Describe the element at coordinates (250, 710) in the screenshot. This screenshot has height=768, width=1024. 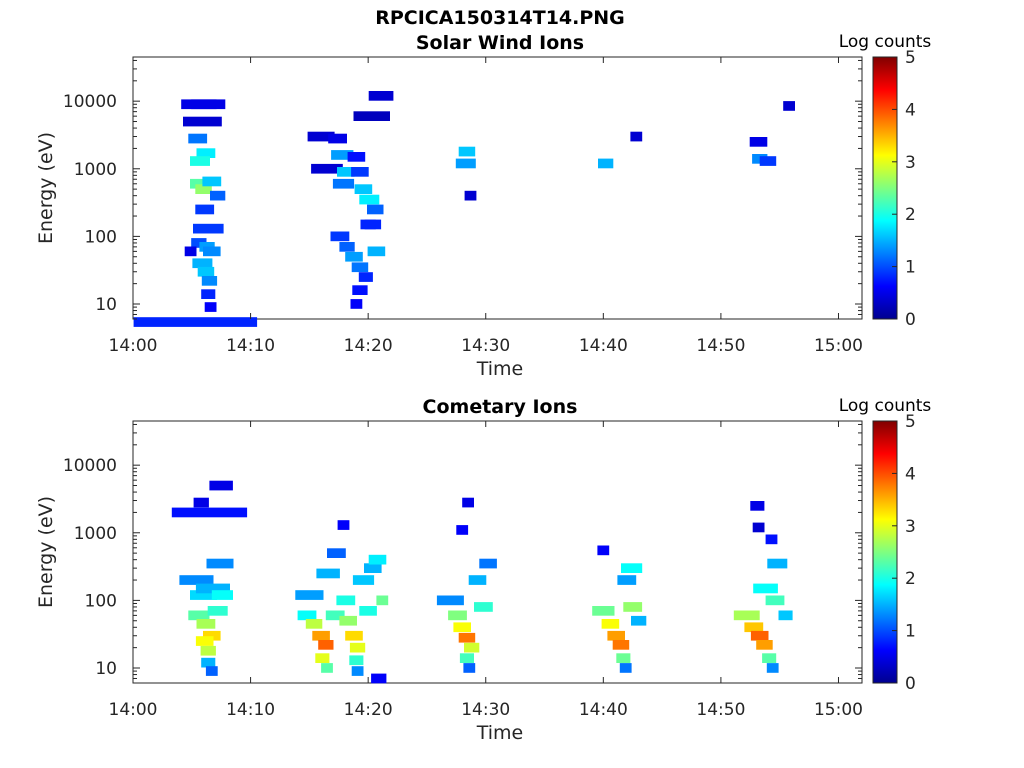
I see `x-tick-label: 14:10` at that location.